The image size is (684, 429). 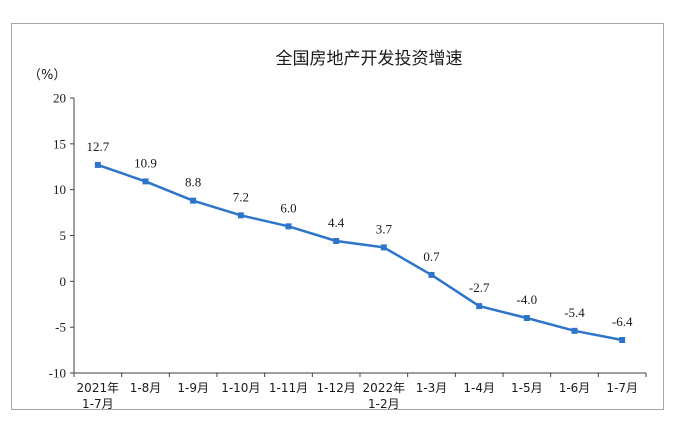 I want to click on data-label: 8.8, so click(x=193, y=182).